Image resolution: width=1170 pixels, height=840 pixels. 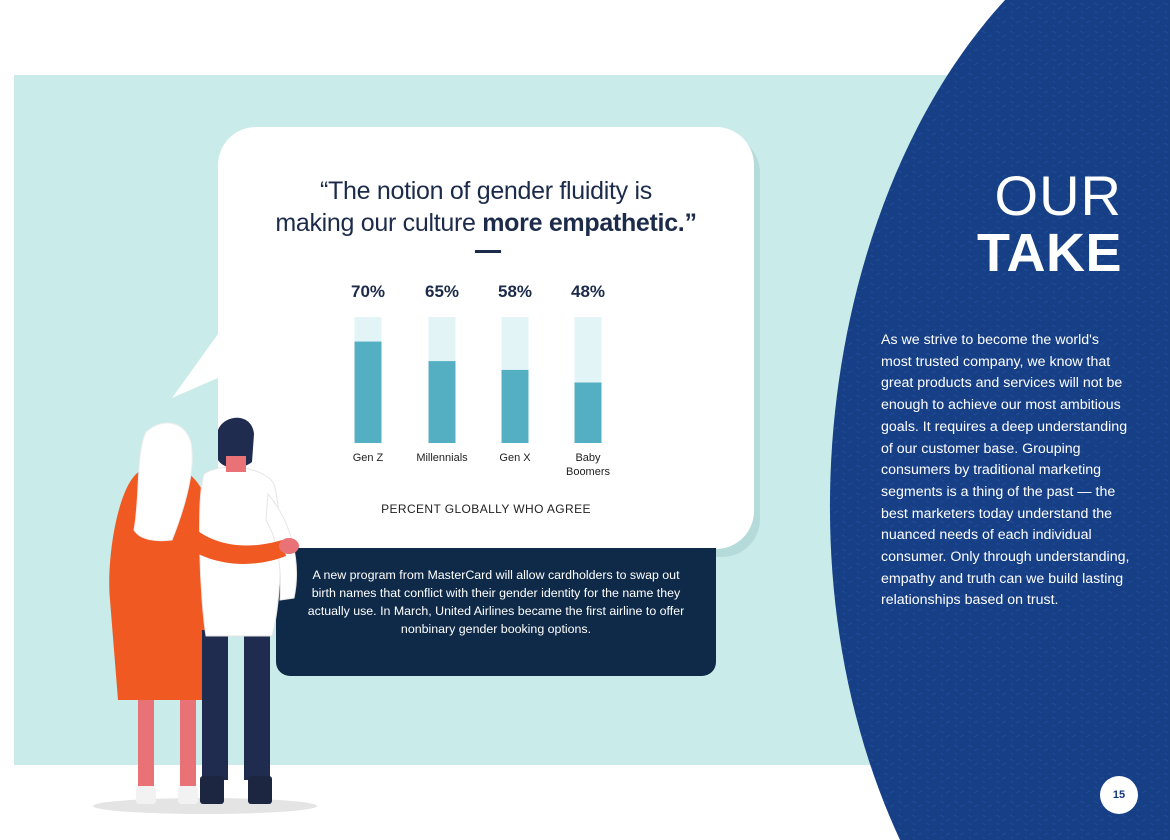 I want to click on our-take-title: OUR TAKE, so click(x=1026, y=223).